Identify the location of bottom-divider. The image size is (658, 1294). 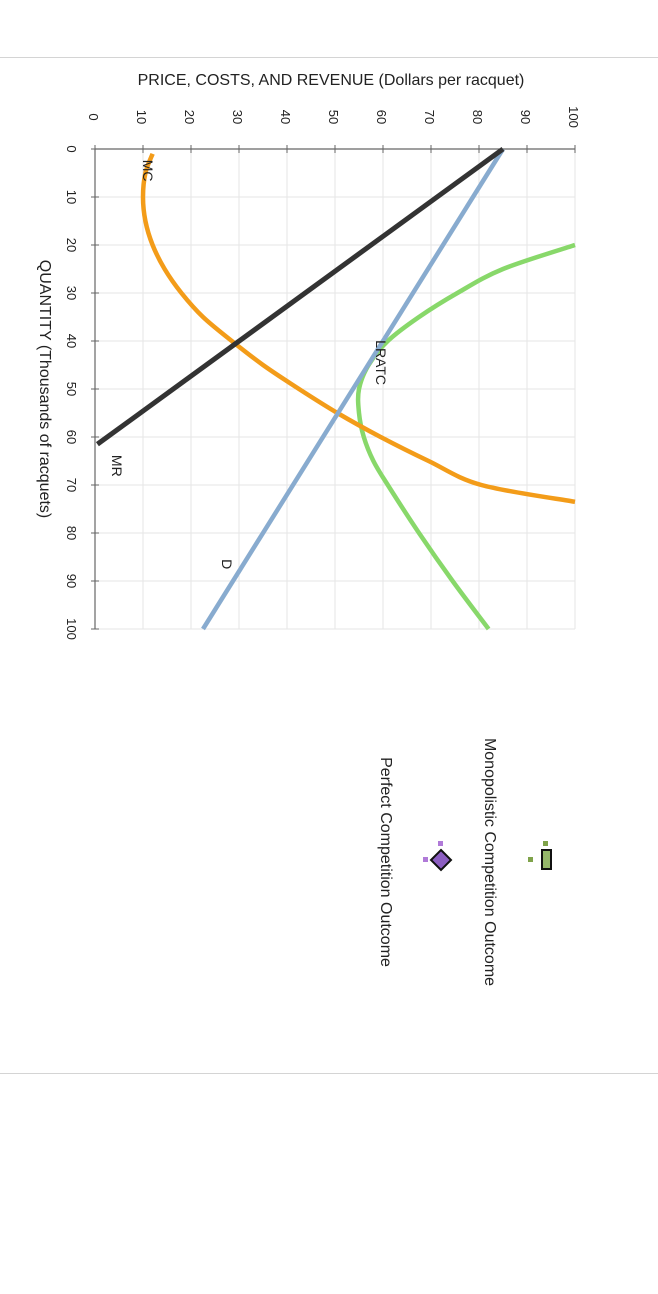
(329, 1073).